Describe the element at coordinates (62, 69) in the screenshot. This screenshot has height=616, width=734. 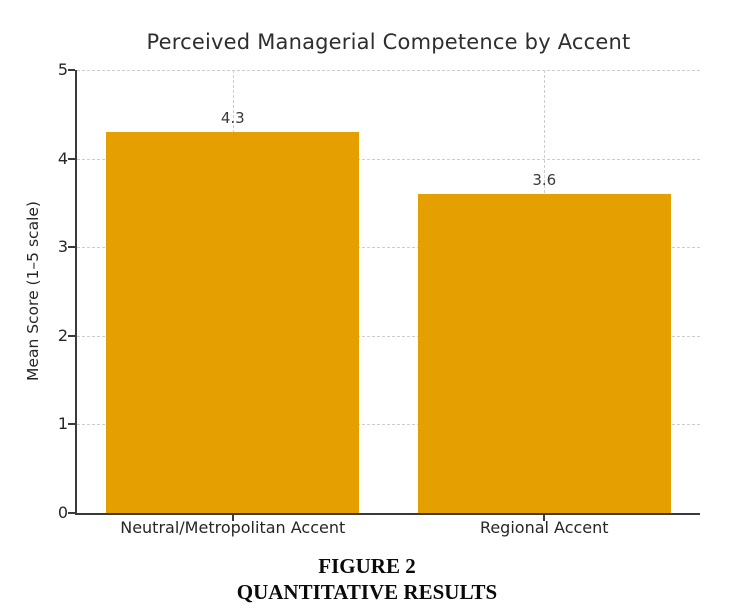
I see `y-tick-label: 5` at that location.